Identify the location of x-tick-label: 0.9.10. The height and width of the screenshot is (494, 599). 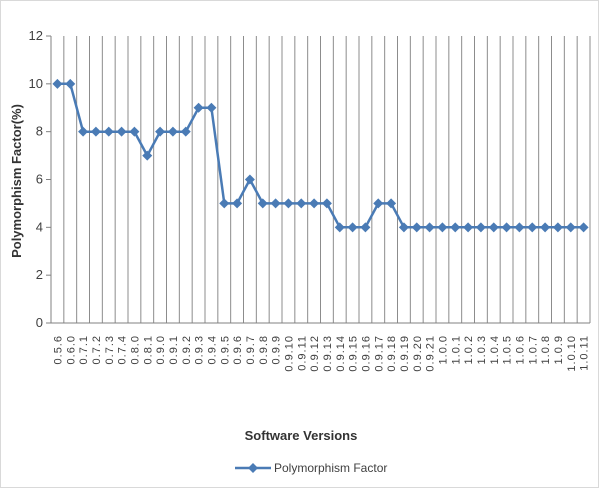
(289, 353).